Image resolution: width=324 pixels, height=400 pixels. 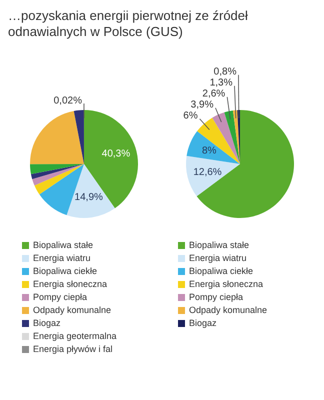 What do you see at coordinates (68, 100) in the screenshot?
I see `data-label: 0,02%` at bounding box center [68, 100].